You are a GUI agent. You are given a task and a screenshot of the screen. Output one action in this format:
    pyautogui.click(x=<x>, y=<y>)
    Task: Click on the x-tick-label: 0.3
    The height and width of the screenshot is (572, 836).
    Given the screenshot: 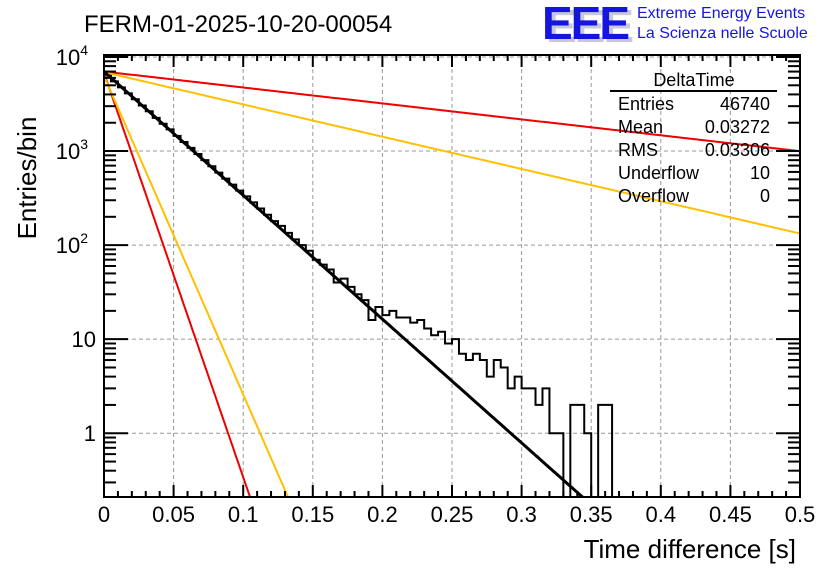 What is the action you would take?
    pyautogui.click(x=521, y=514)
    